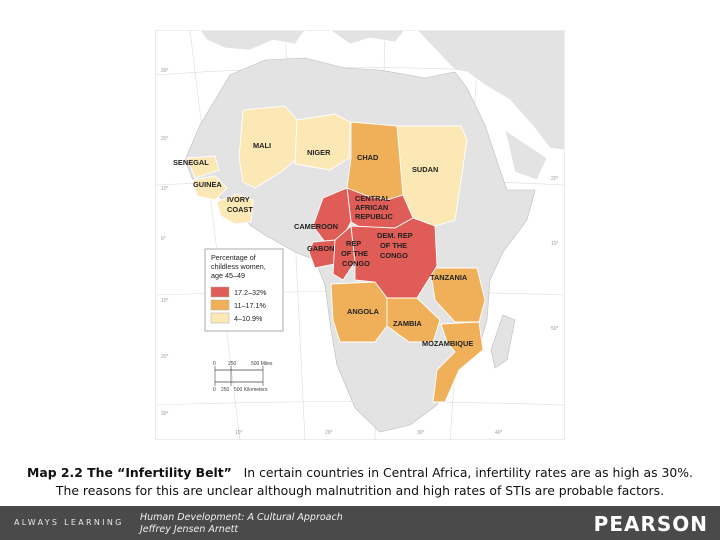 This screenshot has height=540, width=720. I want to click on label-of-the-2: OF THE, so click(393, 245).